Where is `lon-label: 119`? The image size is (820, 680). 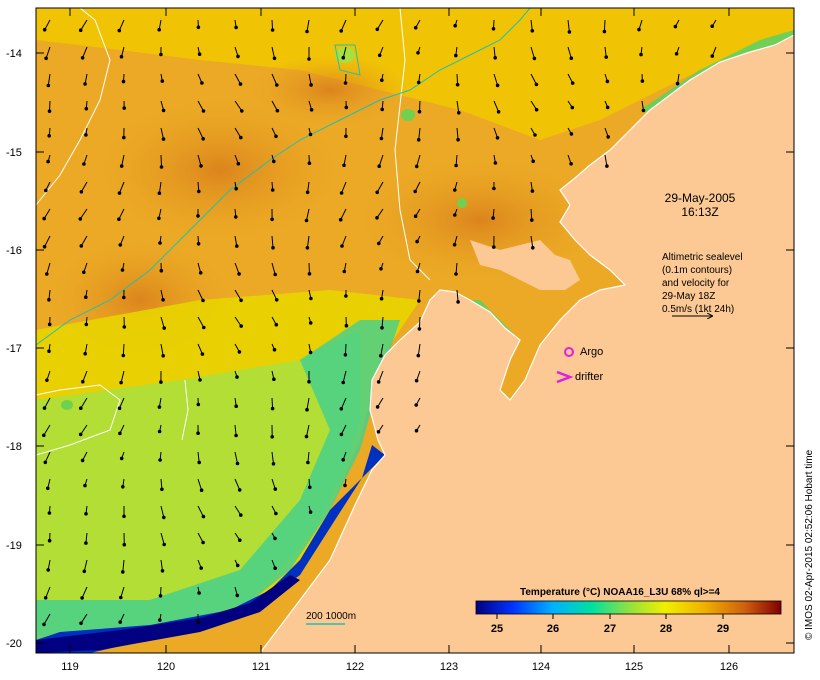 lon-label: 119 is located at coordinates (70, 667).